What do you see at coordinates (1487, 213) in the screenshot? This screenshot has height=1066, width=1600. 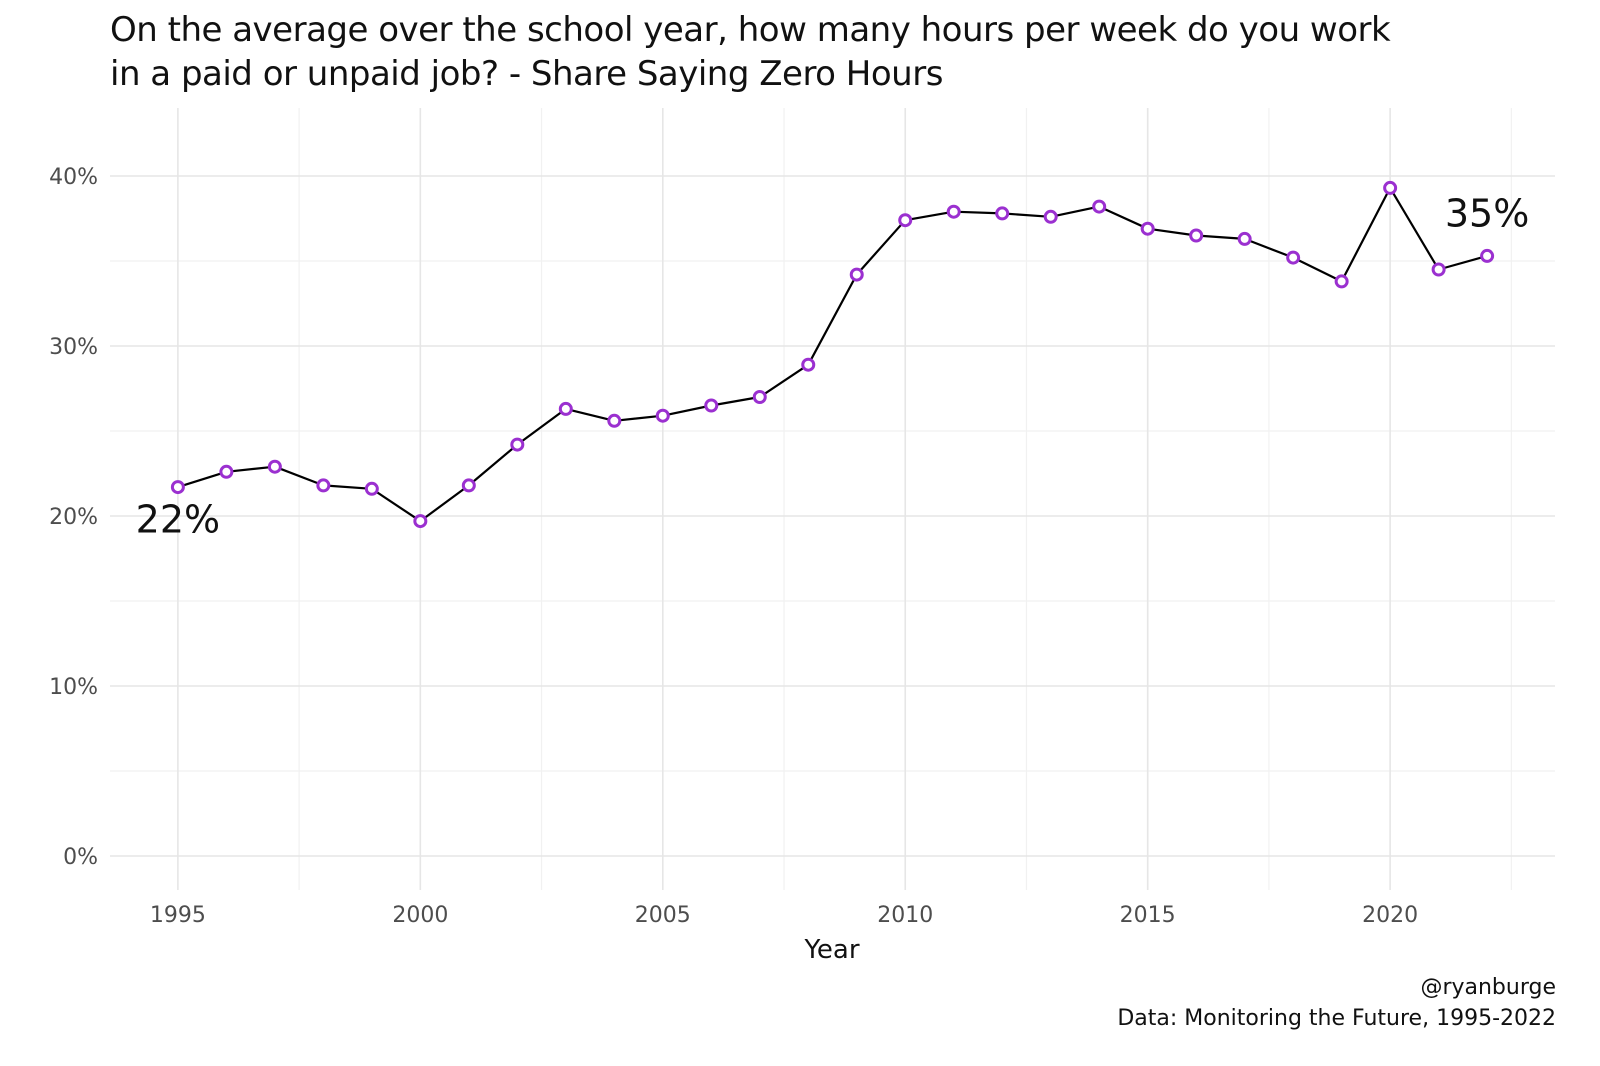 I see `annotation-label: 35%` at bounding box center [1487, 213].